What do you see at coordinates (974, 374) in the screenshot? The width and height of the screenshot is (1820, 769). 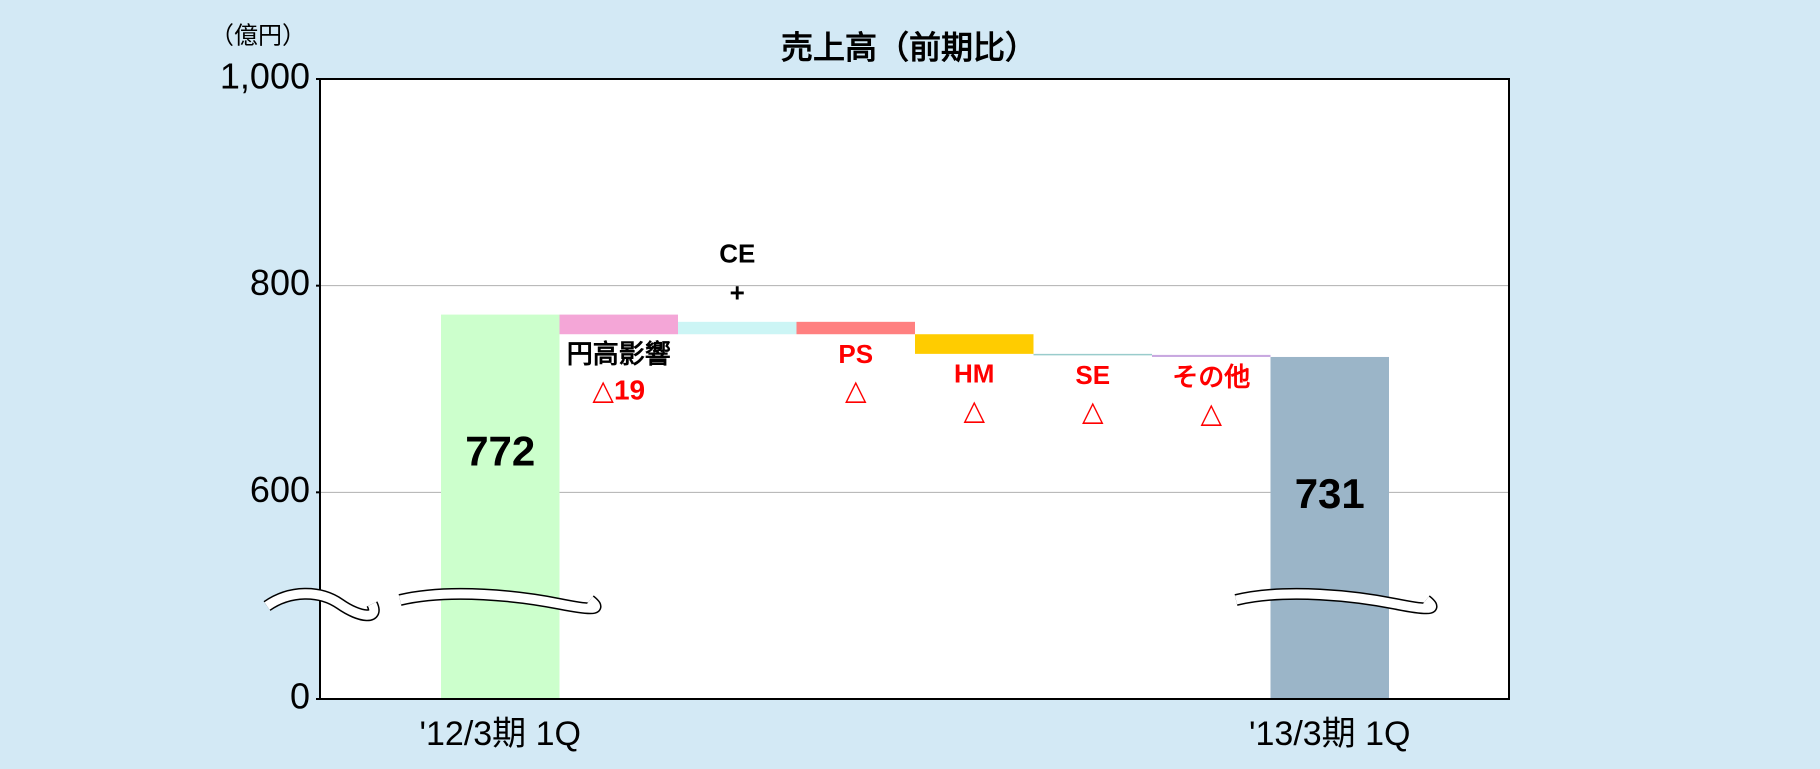 I see `category-annotation: HM` at bounding box center [974, 374].